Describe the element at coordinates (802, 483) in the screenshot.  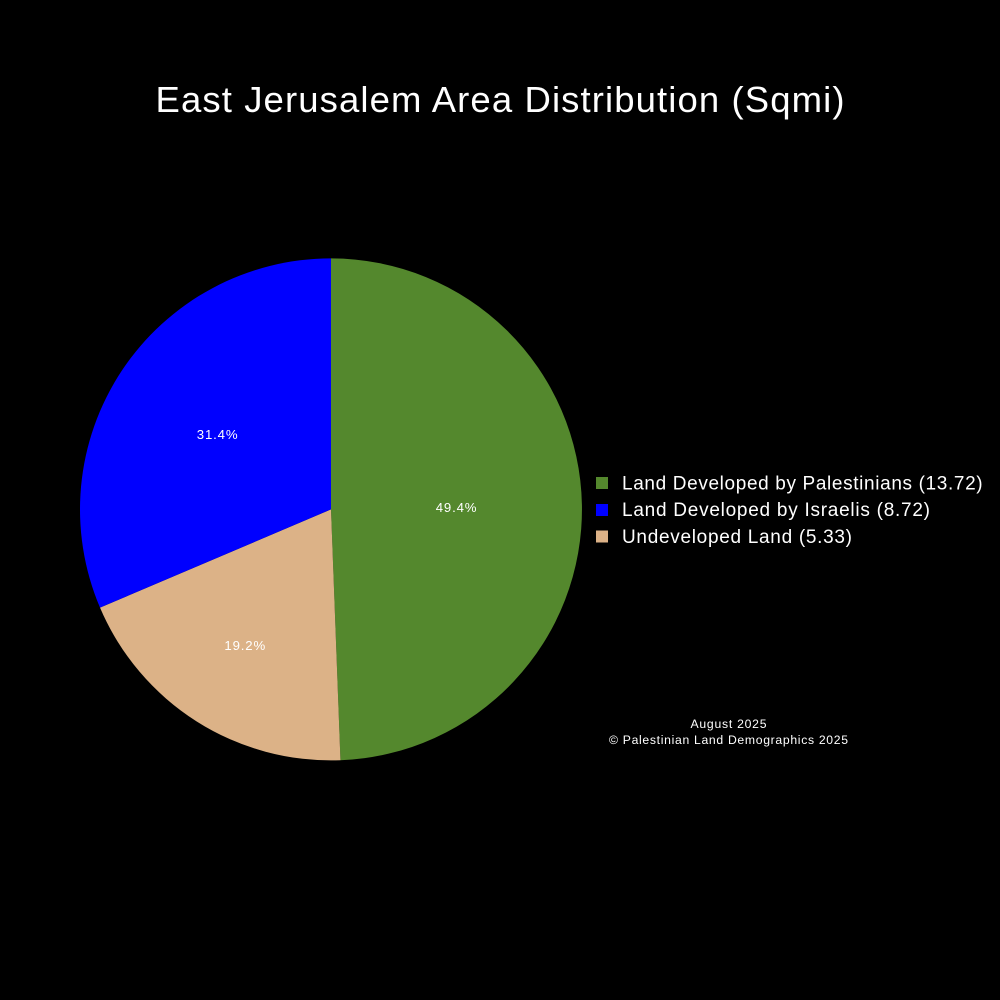
I see `svg-text:Land Developed by Palestinians: Land Developed by Palestinians (13.72)` at that location.